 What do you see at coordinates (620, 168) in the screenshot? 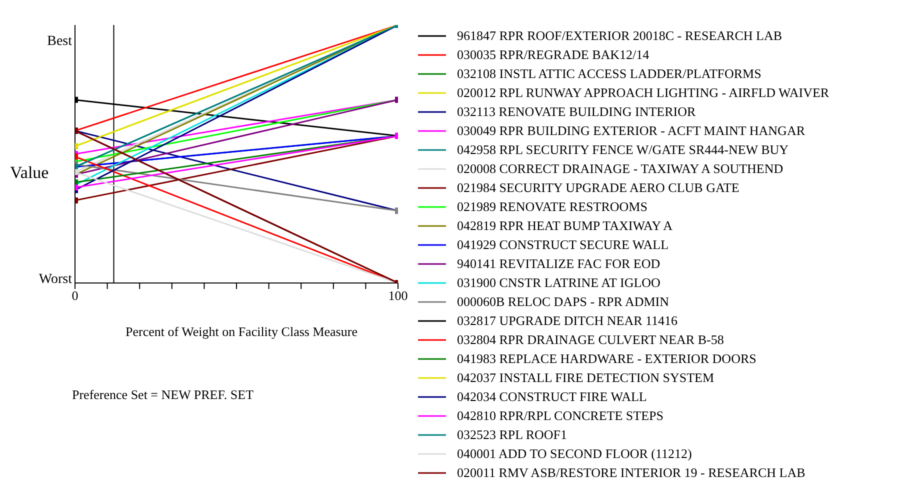
I see `legend-label: 020008 CORRECT DRAINAGE - TAXIWAY A SOUTHEND` at bounding box center [620, 168].